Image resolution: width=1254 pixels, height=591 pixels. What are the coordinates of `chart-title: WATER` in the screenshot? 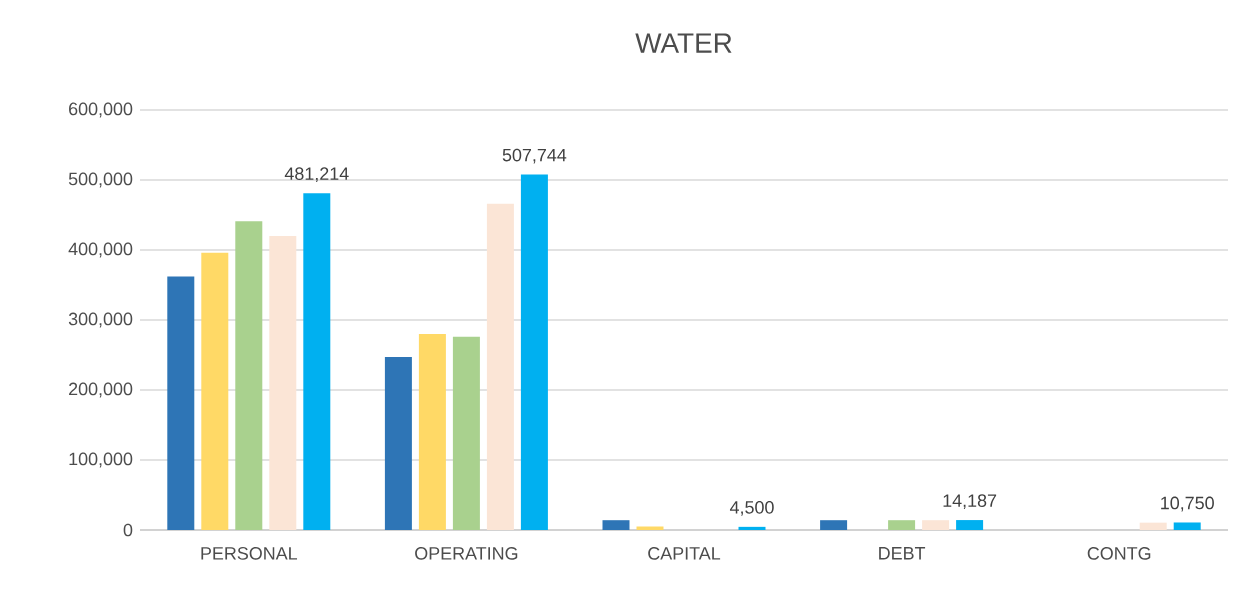 It's located at (683, 43).